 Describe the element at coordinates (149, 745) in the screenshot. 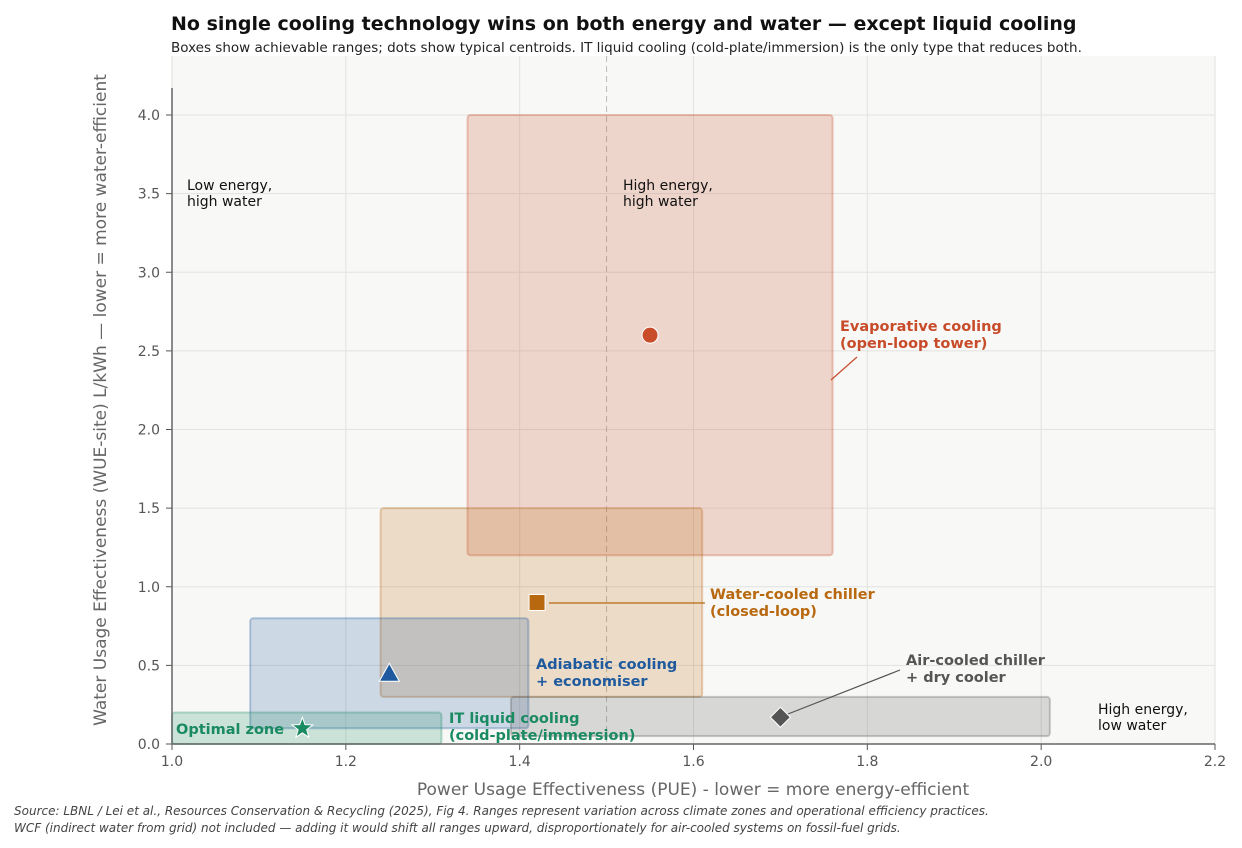

I see `y-tick-label: 0.0` at that location.